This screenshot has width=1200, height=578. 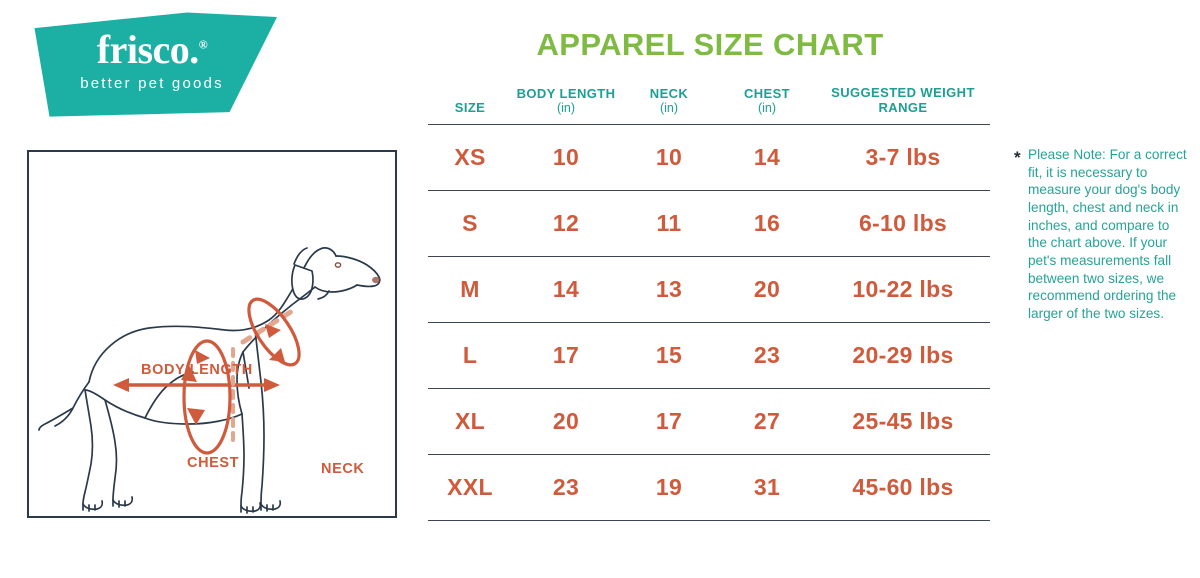 I want to click on column-header-chest-label: CHEST, so click(x=767, y=93).